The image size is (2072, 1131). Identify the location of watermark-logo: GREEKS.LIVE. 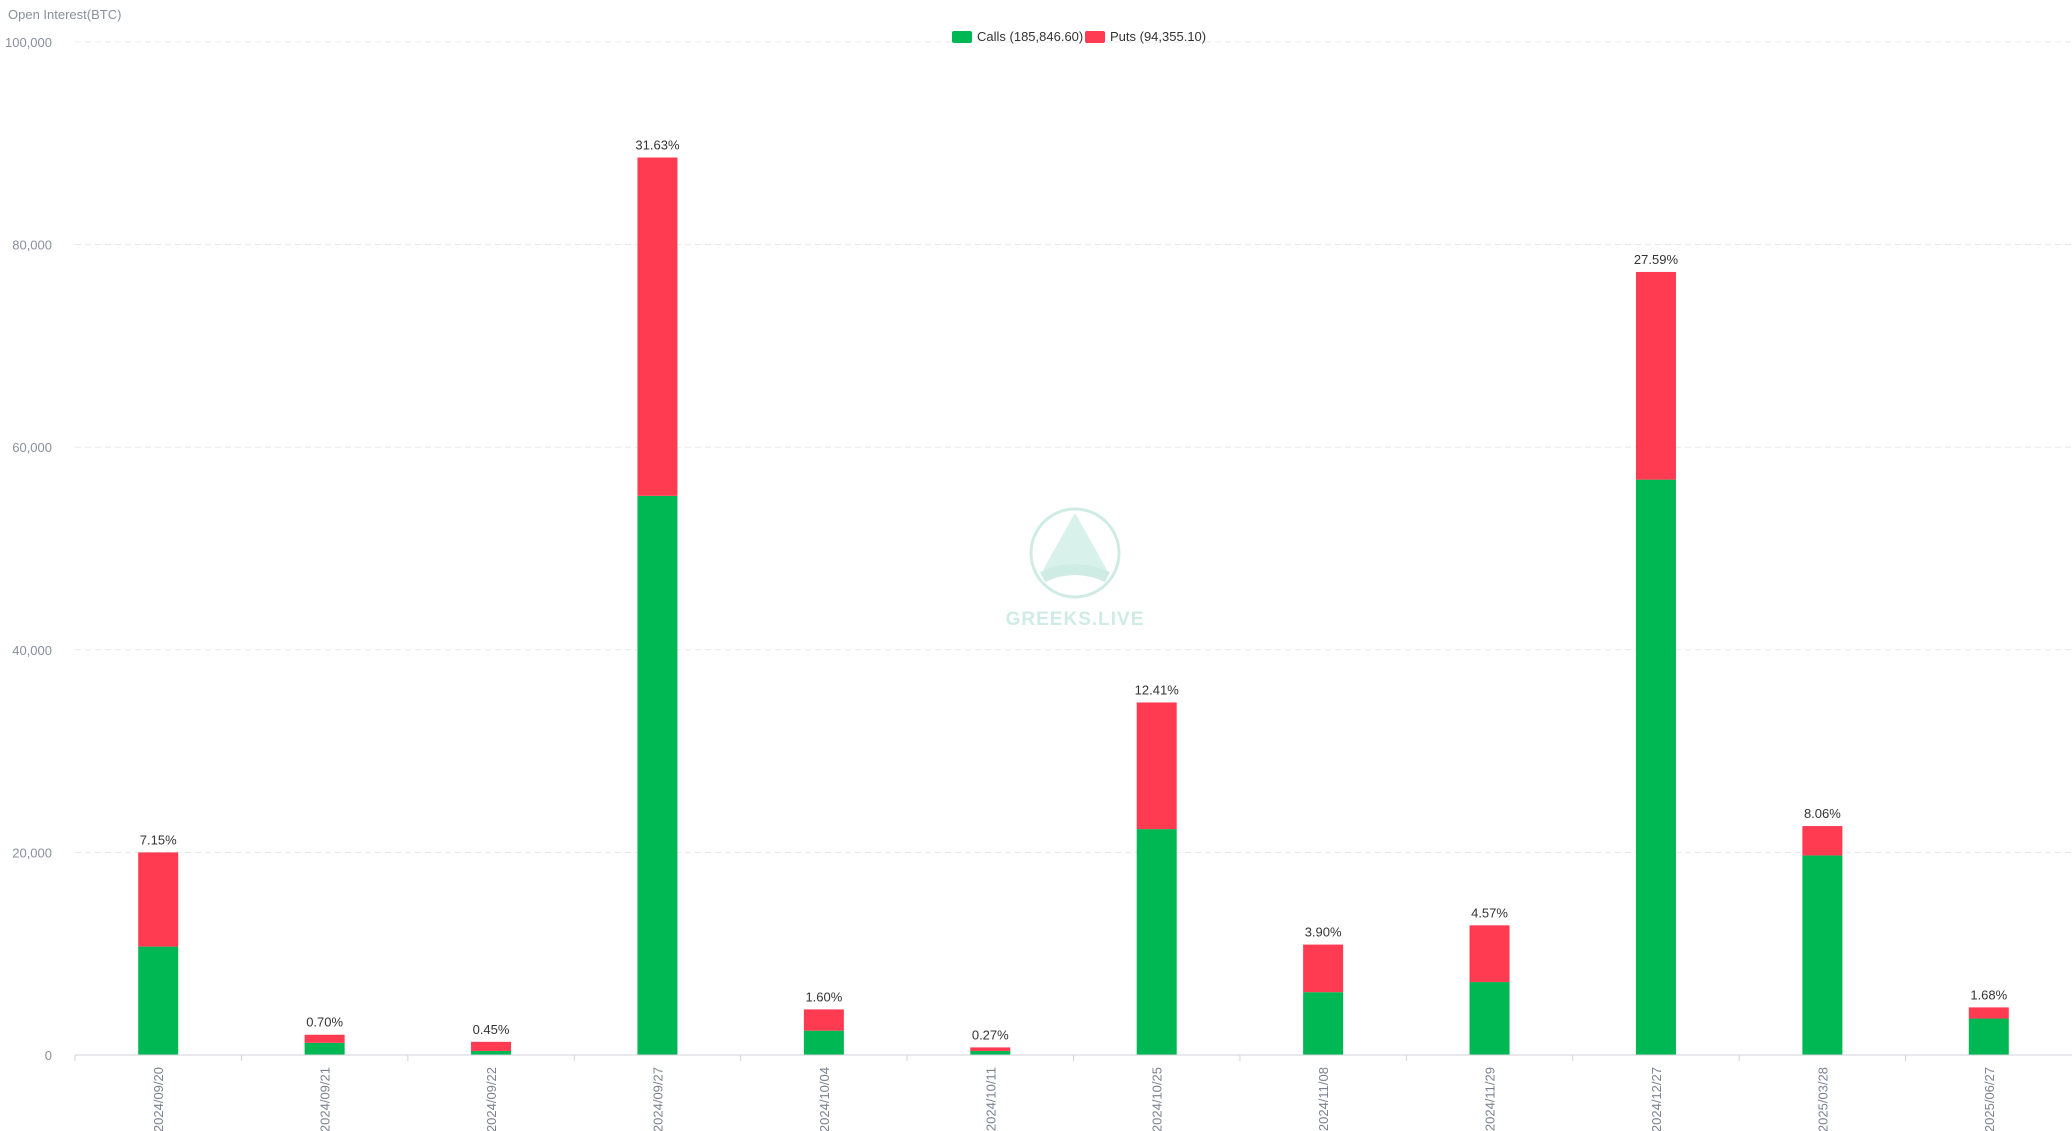
(1075, 568).